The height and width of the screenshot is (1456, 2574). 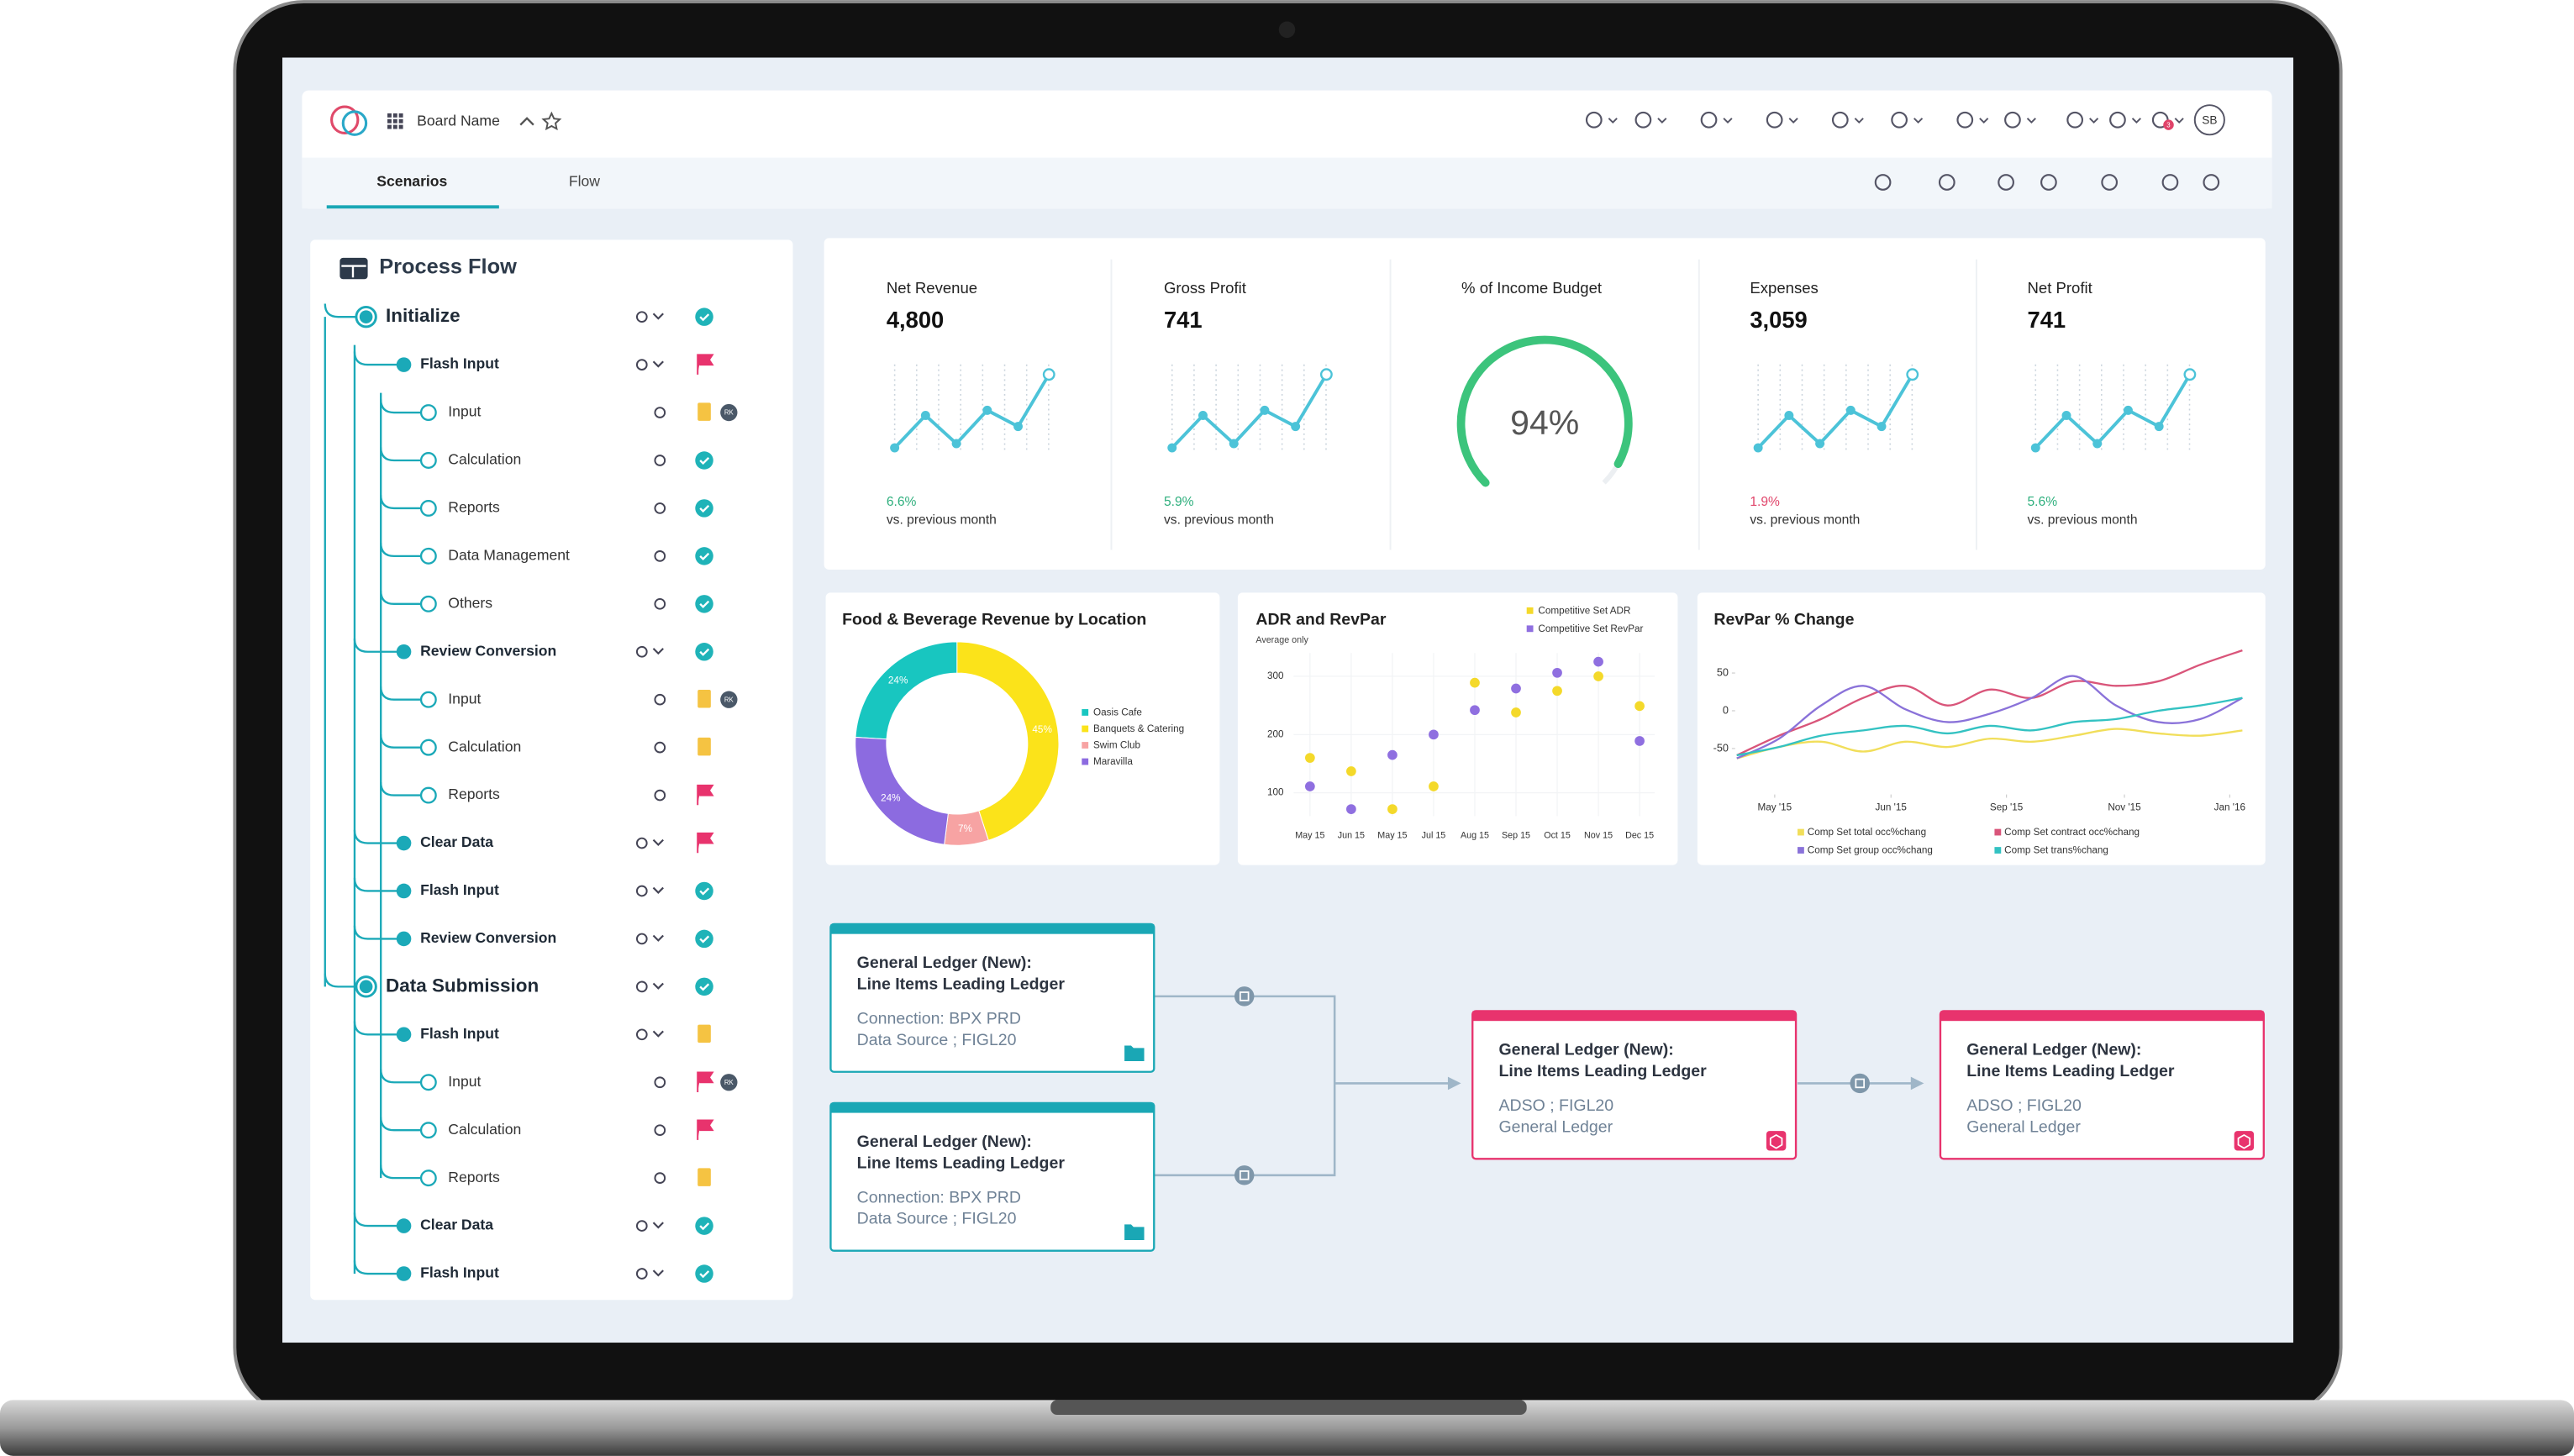 I want to click on collapse-icon, so click(x=526, y=122).